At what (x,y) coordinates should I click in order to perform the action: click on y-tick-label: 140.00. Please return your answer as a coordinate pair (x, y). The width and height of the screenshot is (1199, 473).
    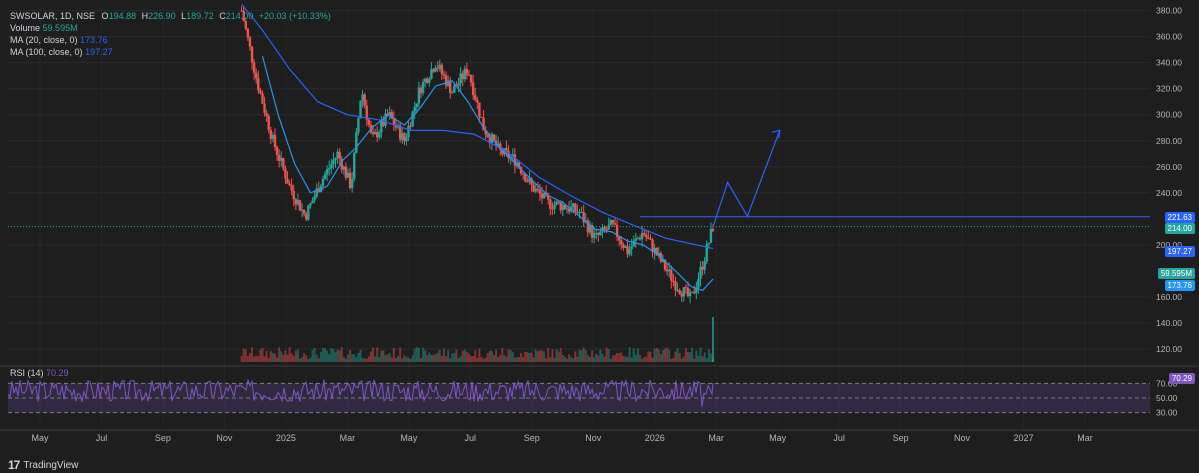
    Looking at the image, I should click on (1169, 323).